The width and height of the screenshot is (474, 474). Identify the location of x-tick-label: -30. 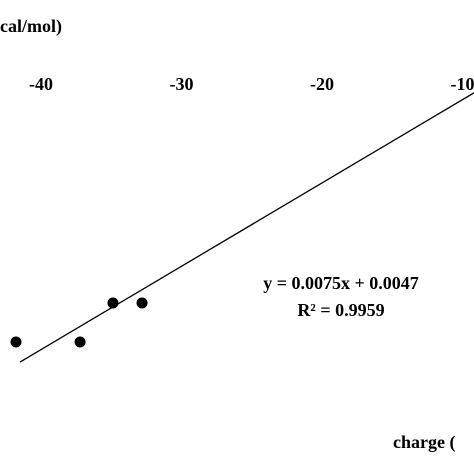
(182, 84).